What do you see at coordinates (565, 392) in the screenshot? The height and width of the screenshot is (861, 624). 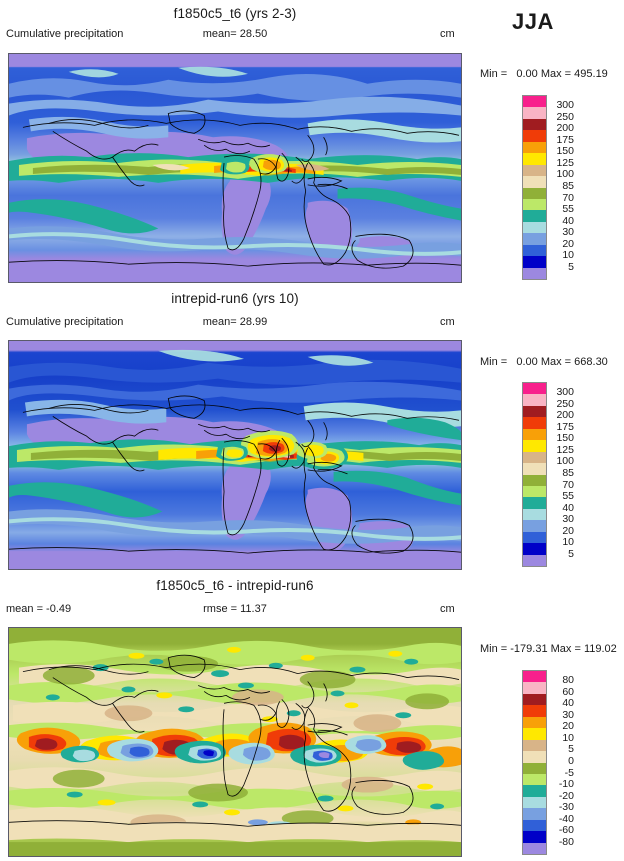 I see `colorbar-tick-label: 300` at bounding box center [565, 392].